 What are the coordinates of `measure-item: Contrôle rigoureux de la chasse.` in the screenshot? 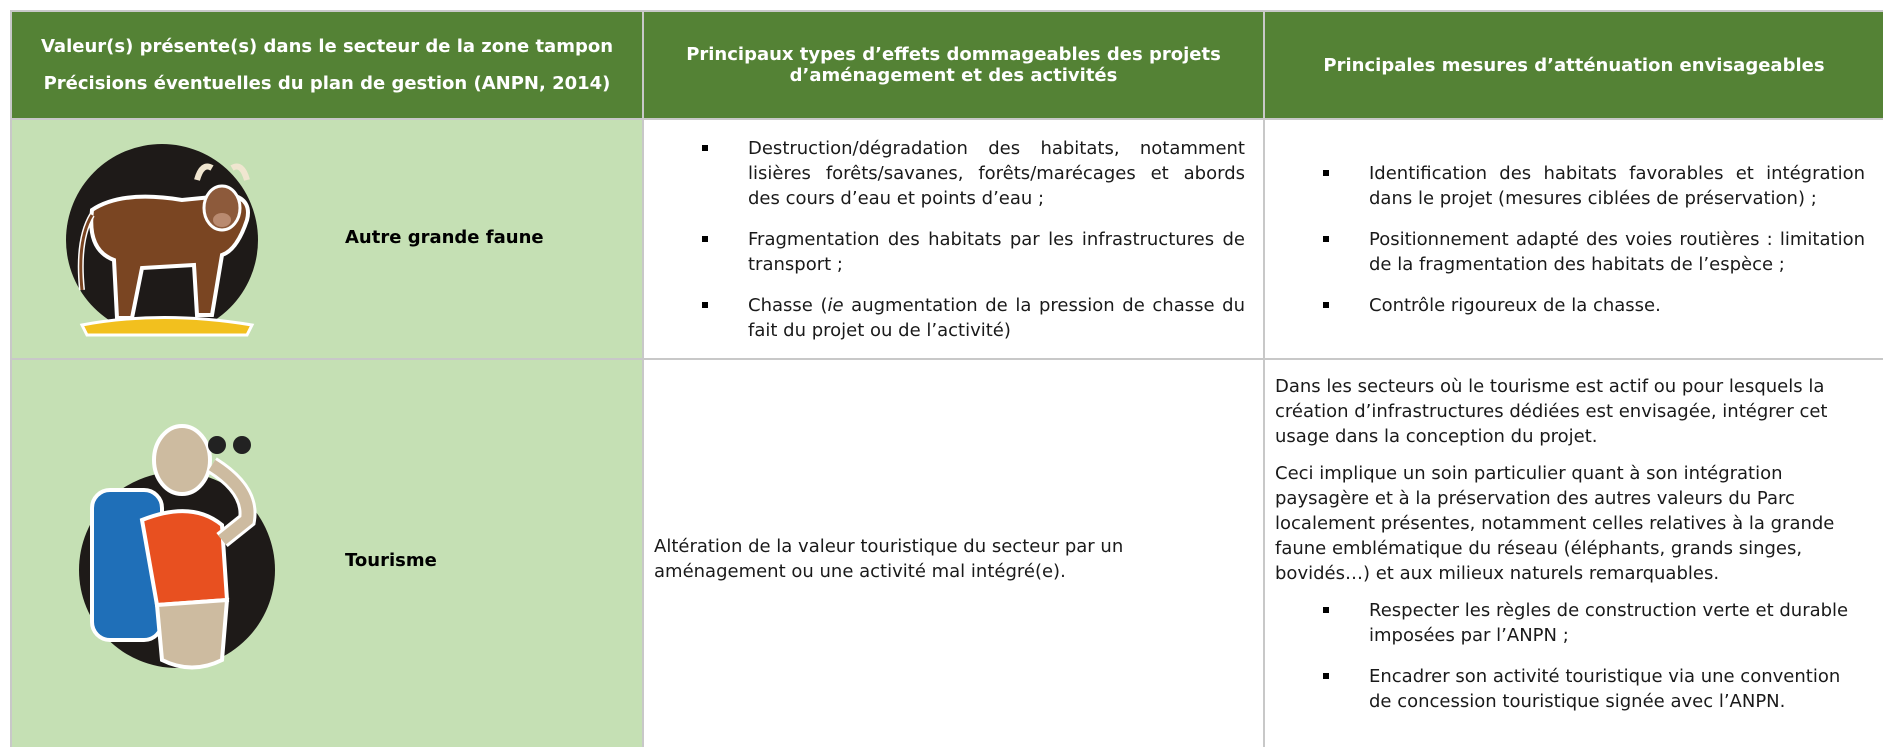 It's located at (1574, 305).